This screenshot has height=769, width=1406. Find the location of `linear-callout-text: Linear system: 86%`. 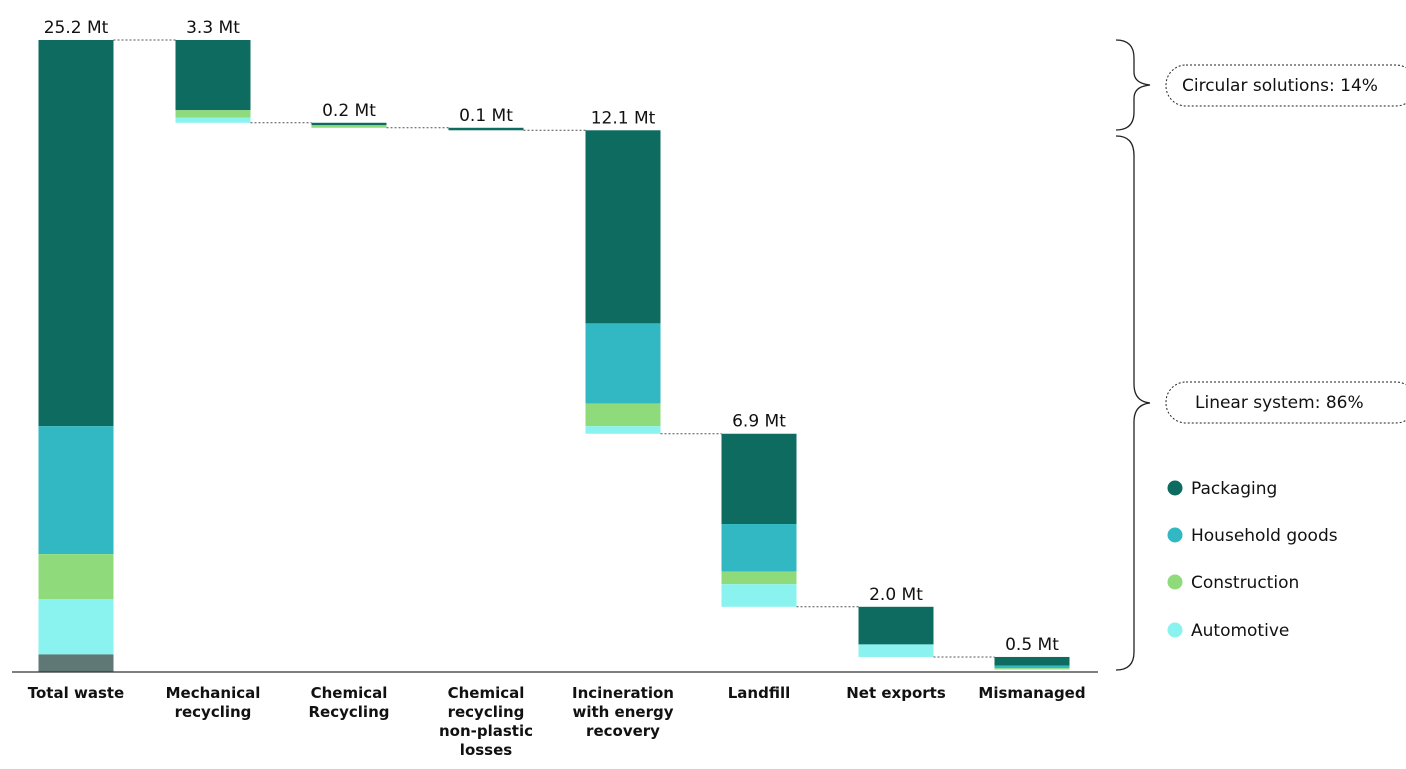

linear-callout-text: Linear system: 86% is located at coordinates (1279, 403).